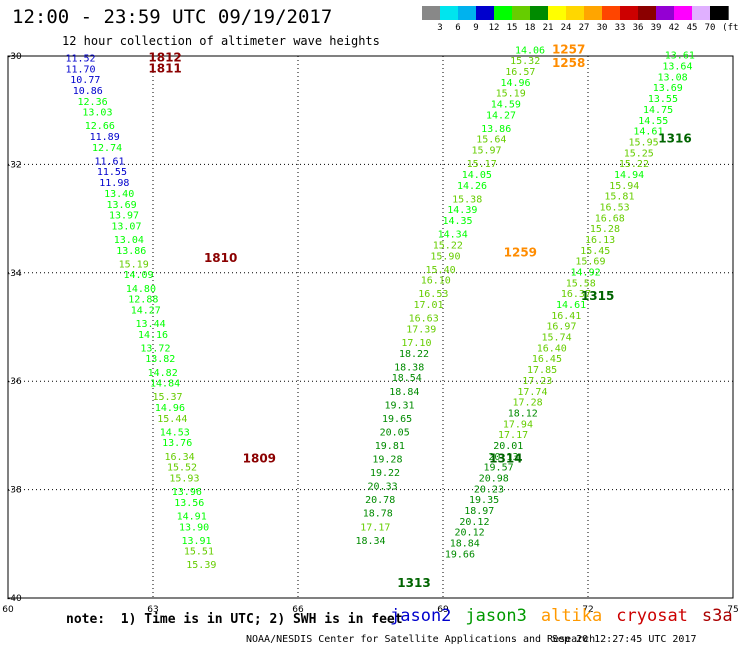 The width and height of the screenshot is (740, 650). I want to click on swh-value-cryosat: 14.27, so click(146, 310).